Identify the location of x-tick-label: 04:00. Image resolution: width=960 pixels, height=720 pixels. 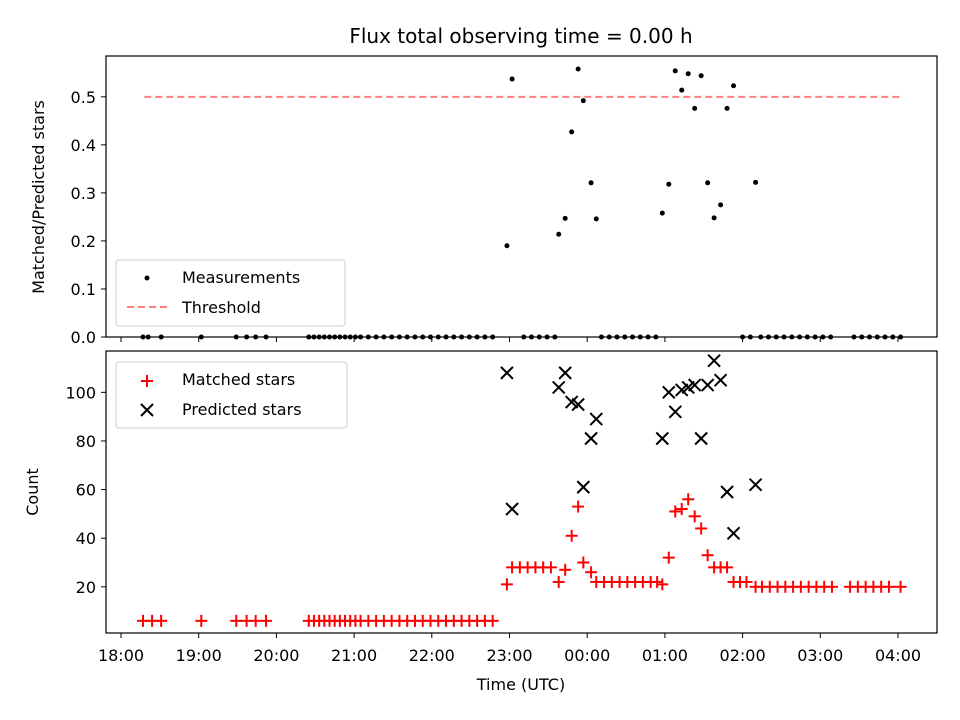
(898, 655).